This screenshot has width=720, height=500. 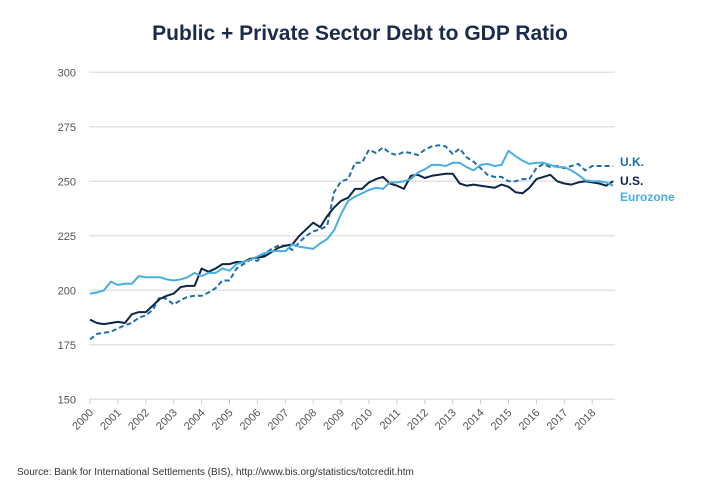 What do you see at coordinates (474, 420) in the screenshot?
I see `x-tick-label: 2014` at bounding box center [474, 420].